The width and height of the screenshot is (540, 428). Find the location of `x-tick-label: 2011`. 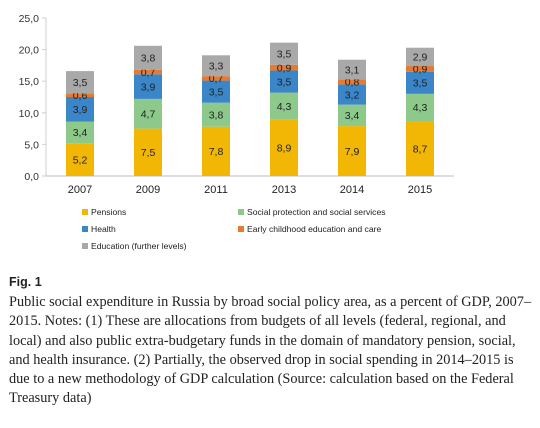

x-tick-label: 2011 is located at coordinates (216, 190).